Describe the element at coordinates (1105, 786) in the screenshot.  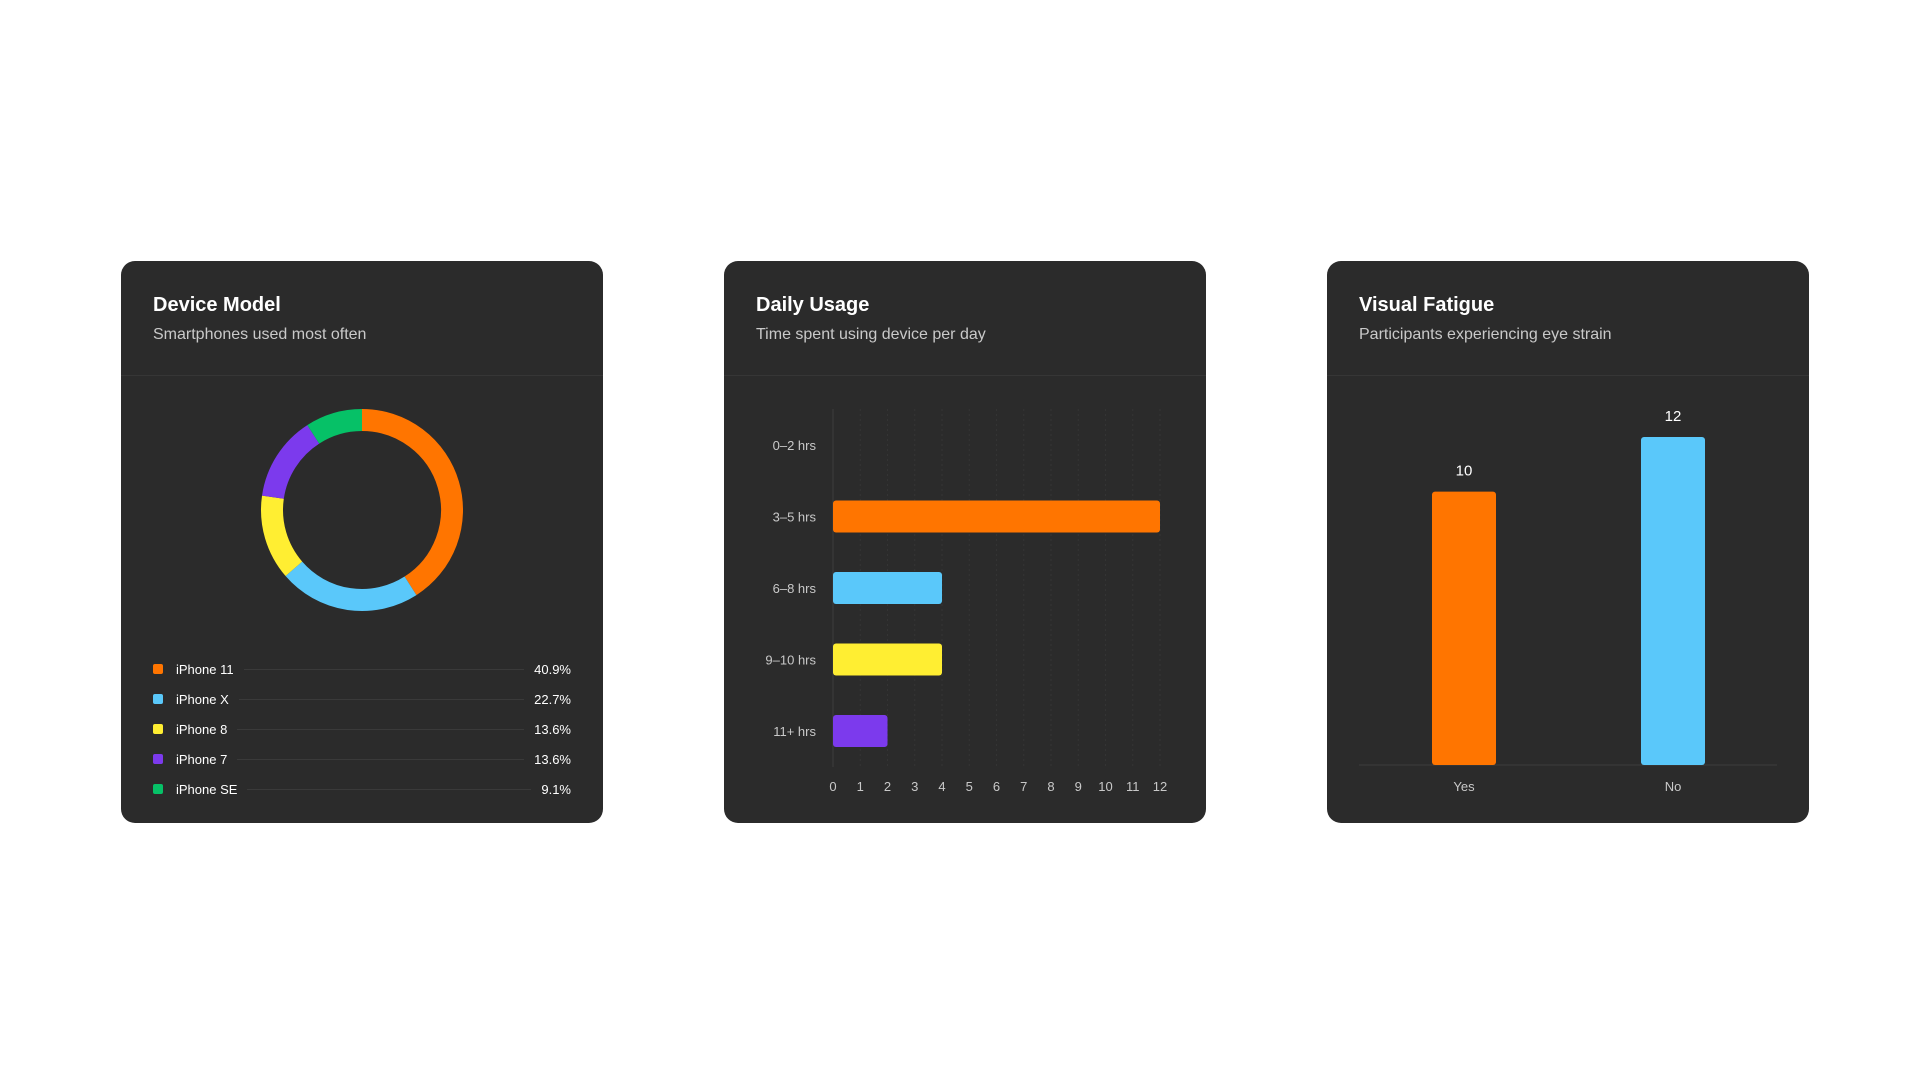
I see `x-tick-label: 10` at that location.